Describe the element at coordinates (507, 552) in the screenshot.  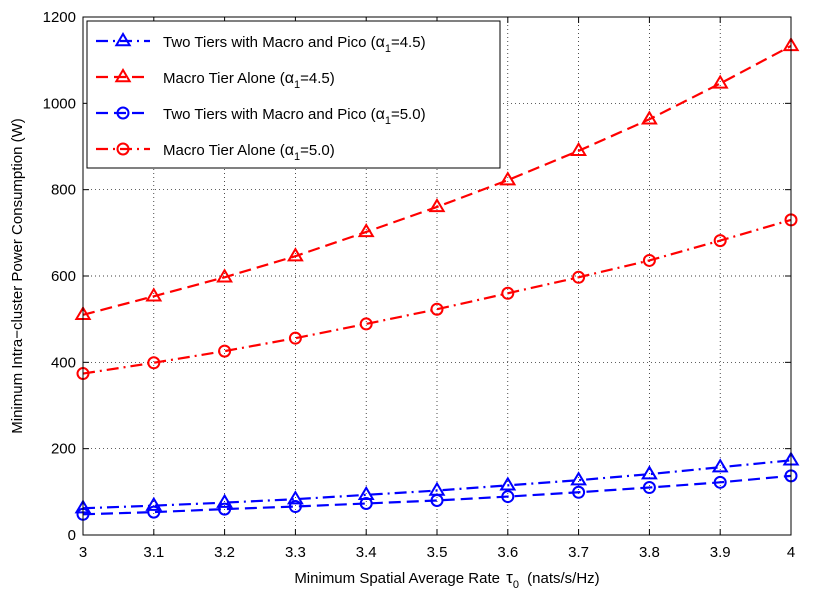
I see `x-tick-label: 3.6` at that location.